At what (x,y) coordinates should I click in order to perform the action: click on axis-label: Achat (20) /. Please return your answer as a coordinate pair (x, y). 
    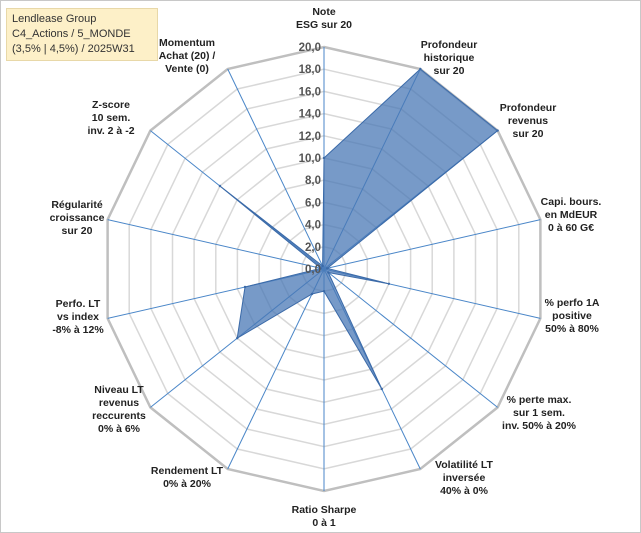
    Looking at the image, I should click on (187, 56).